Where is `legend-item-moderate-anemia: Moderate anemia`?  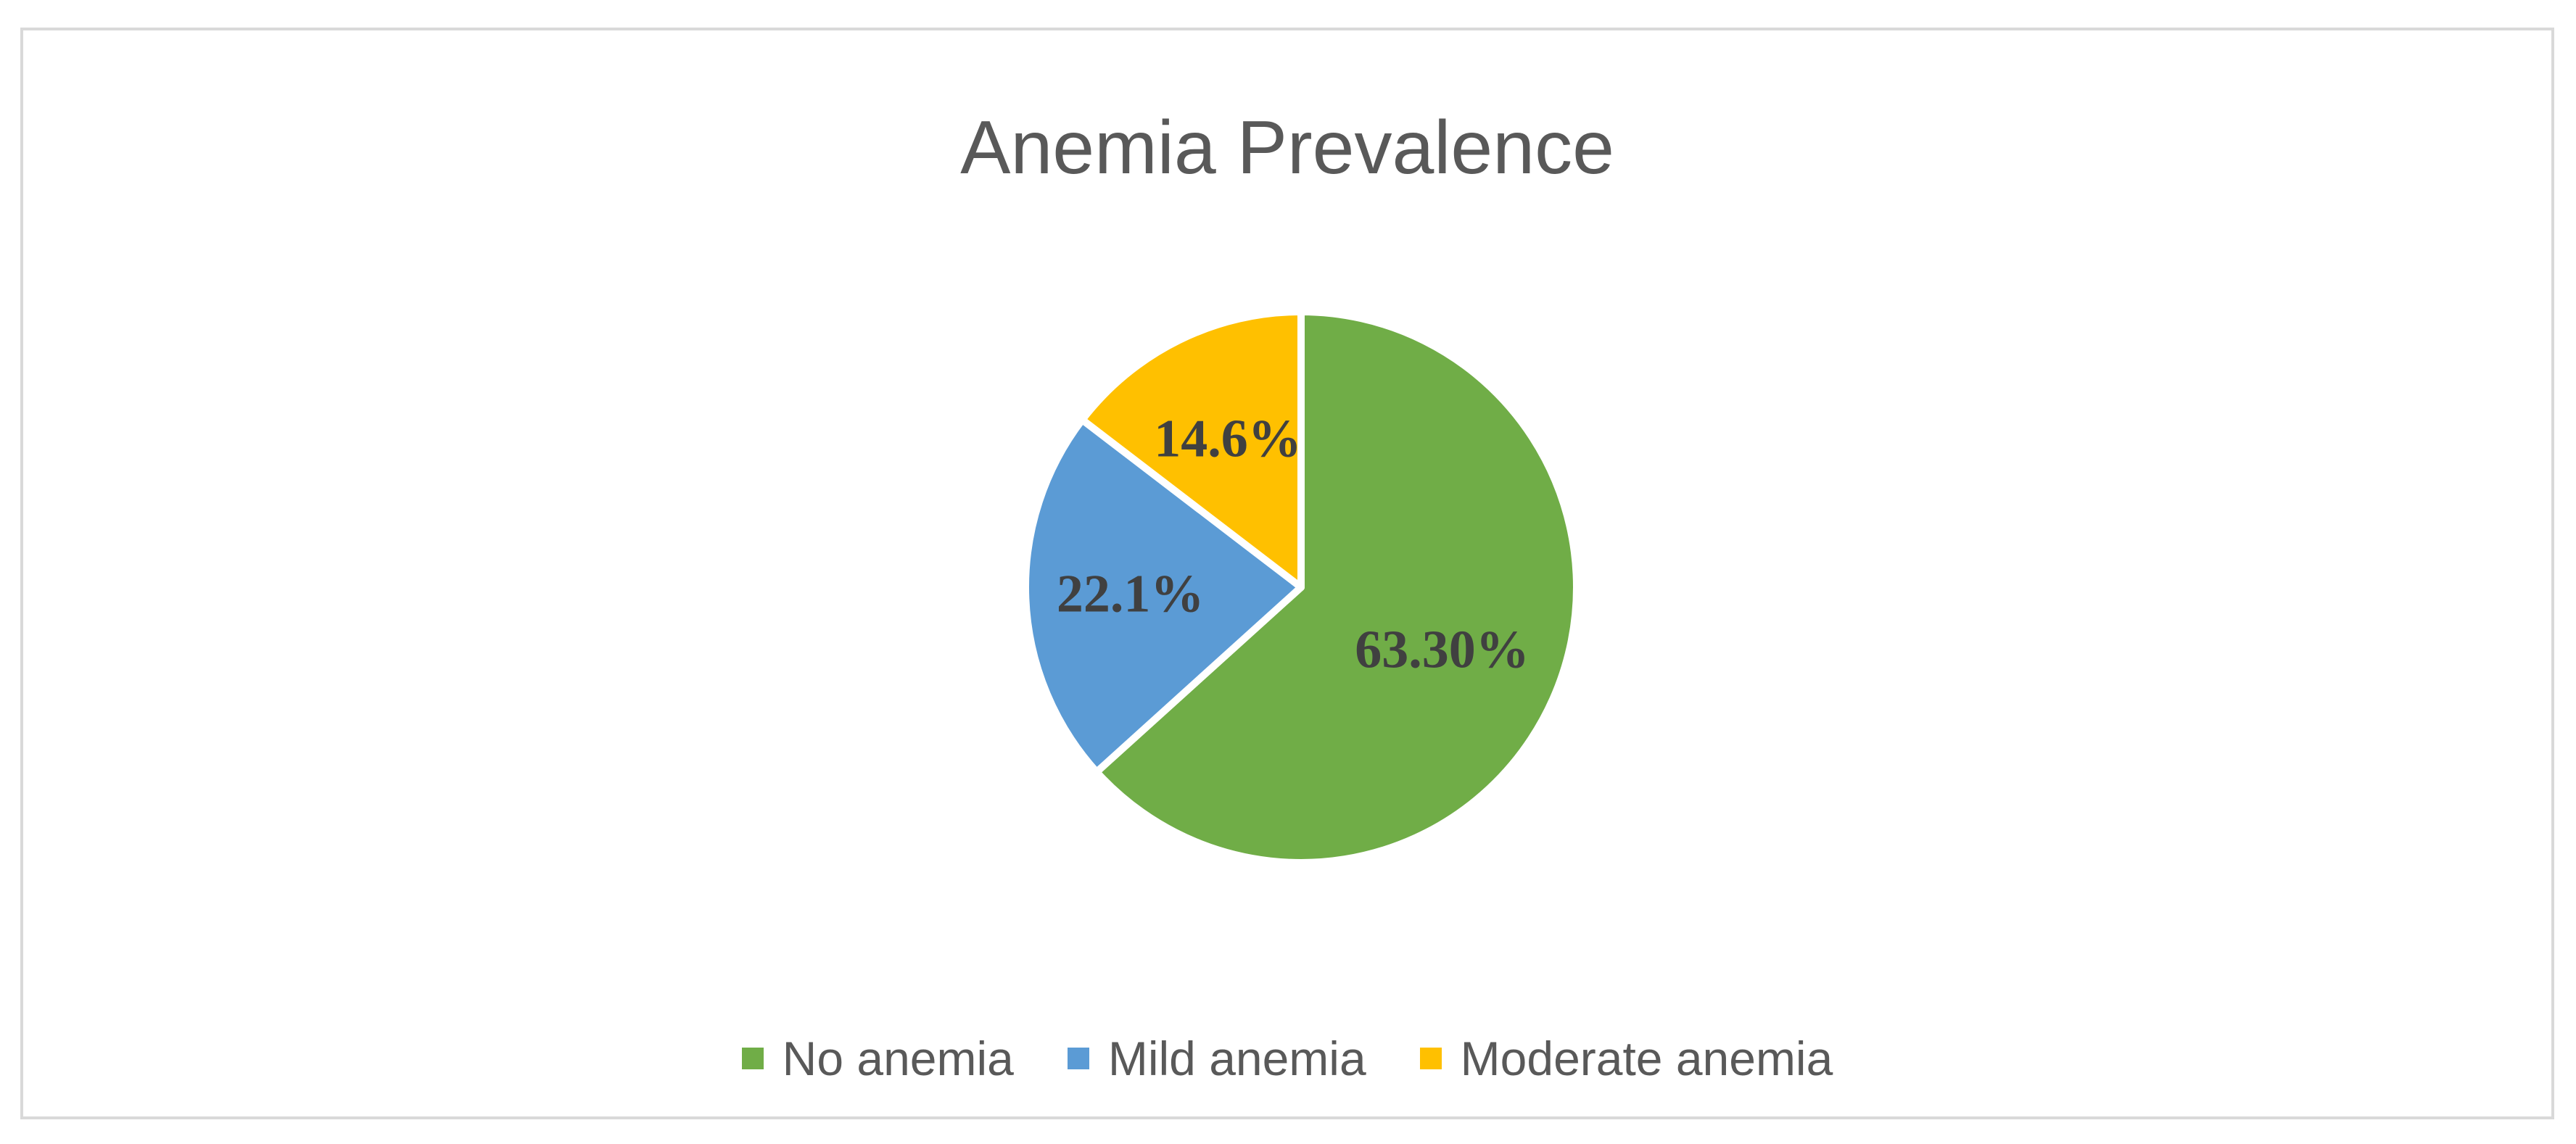
legend-item-moderate-anemia: Moderate anemia is located at coordinates (1626, 1058).